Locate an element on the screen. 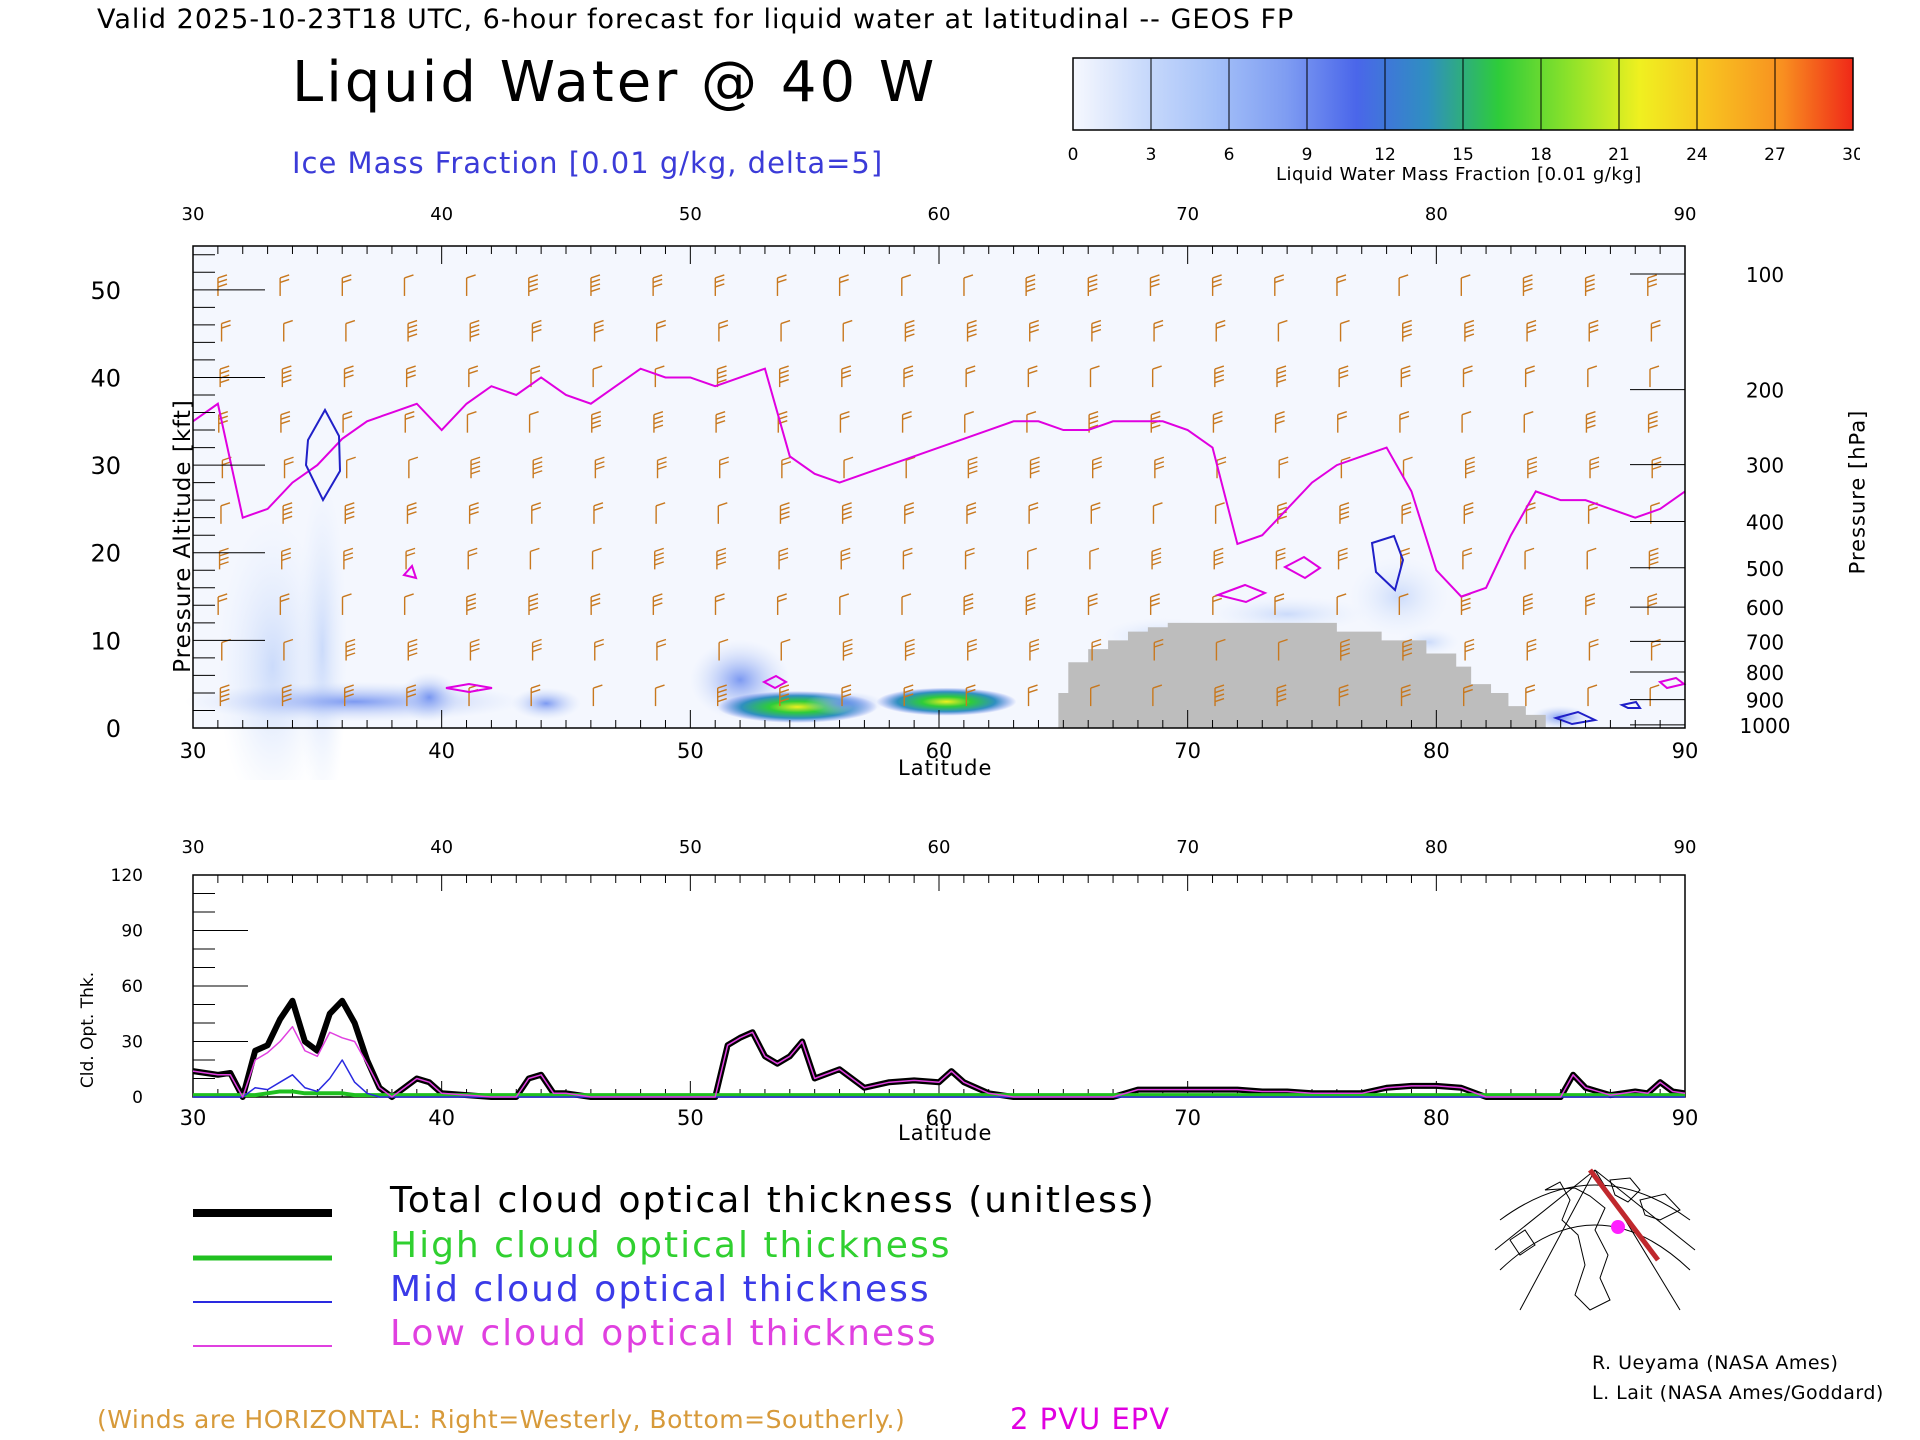 Image resolution: width=1920 pixels, height=1440 pixels. series-lines is located at coordinates (939, 1048).